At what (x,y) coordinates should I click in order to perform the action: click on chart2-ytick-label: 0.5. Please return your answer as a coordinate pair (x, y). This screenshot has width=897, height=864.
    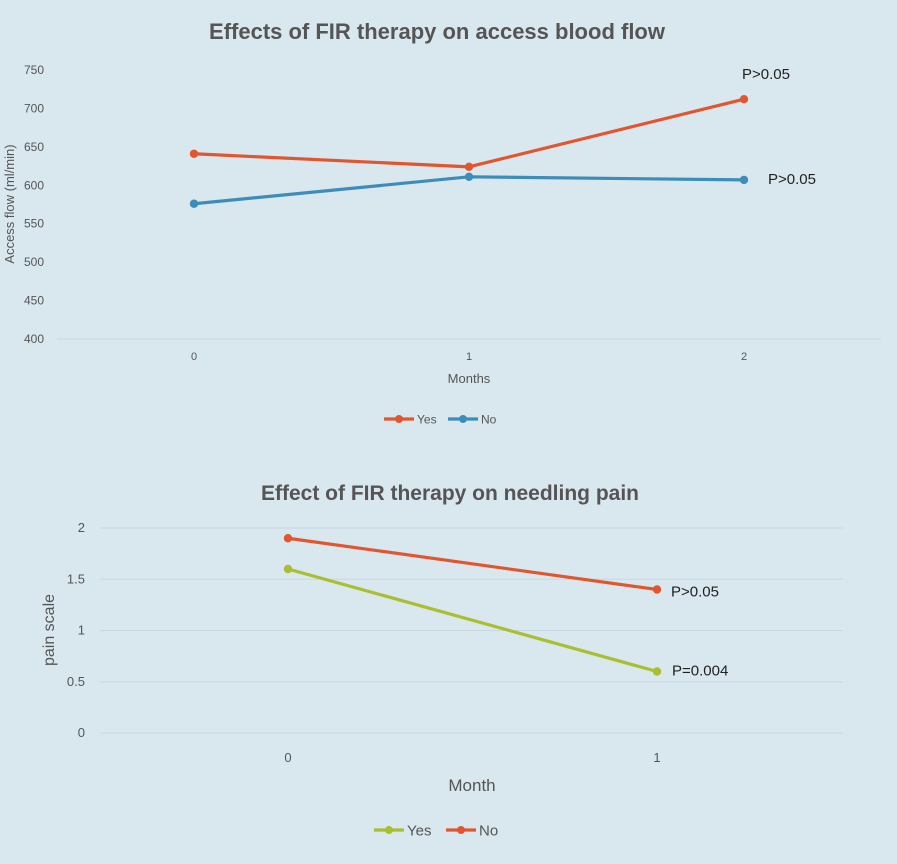
    Looking at the image, I should click on (76, 681).